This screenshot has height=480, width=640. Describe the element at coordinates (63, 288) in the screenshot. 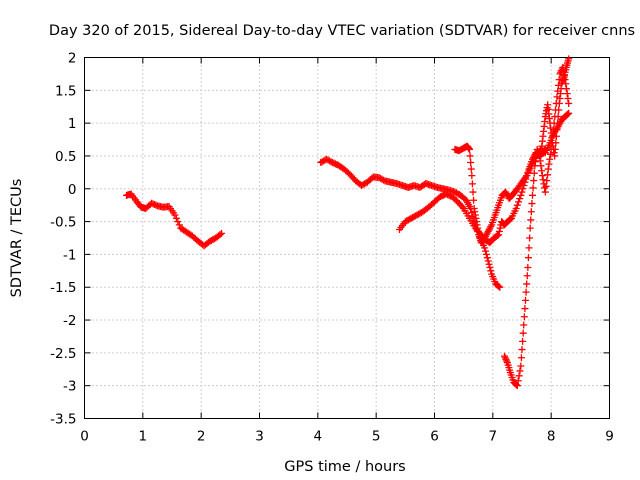

I see `y-tick-label: -1.5` at that location.